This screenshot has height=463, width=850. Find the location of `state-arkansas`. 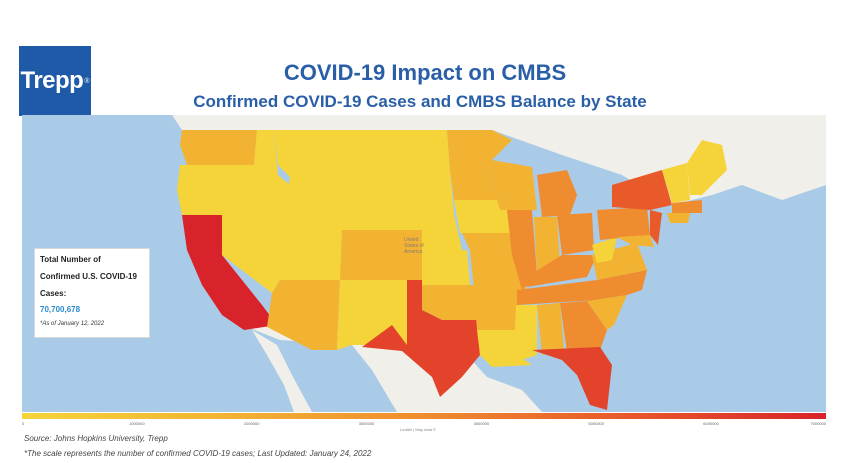

state-arkansas is located at coordinates (497, 310).